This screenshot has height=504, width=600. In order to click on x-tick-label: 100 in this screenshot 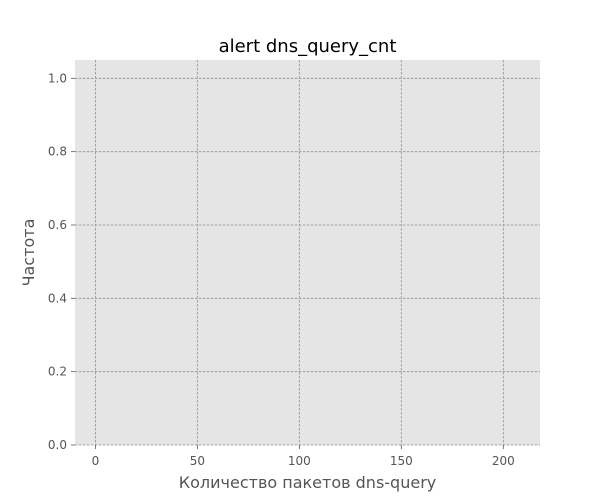, I will do `click(299, 461)`.